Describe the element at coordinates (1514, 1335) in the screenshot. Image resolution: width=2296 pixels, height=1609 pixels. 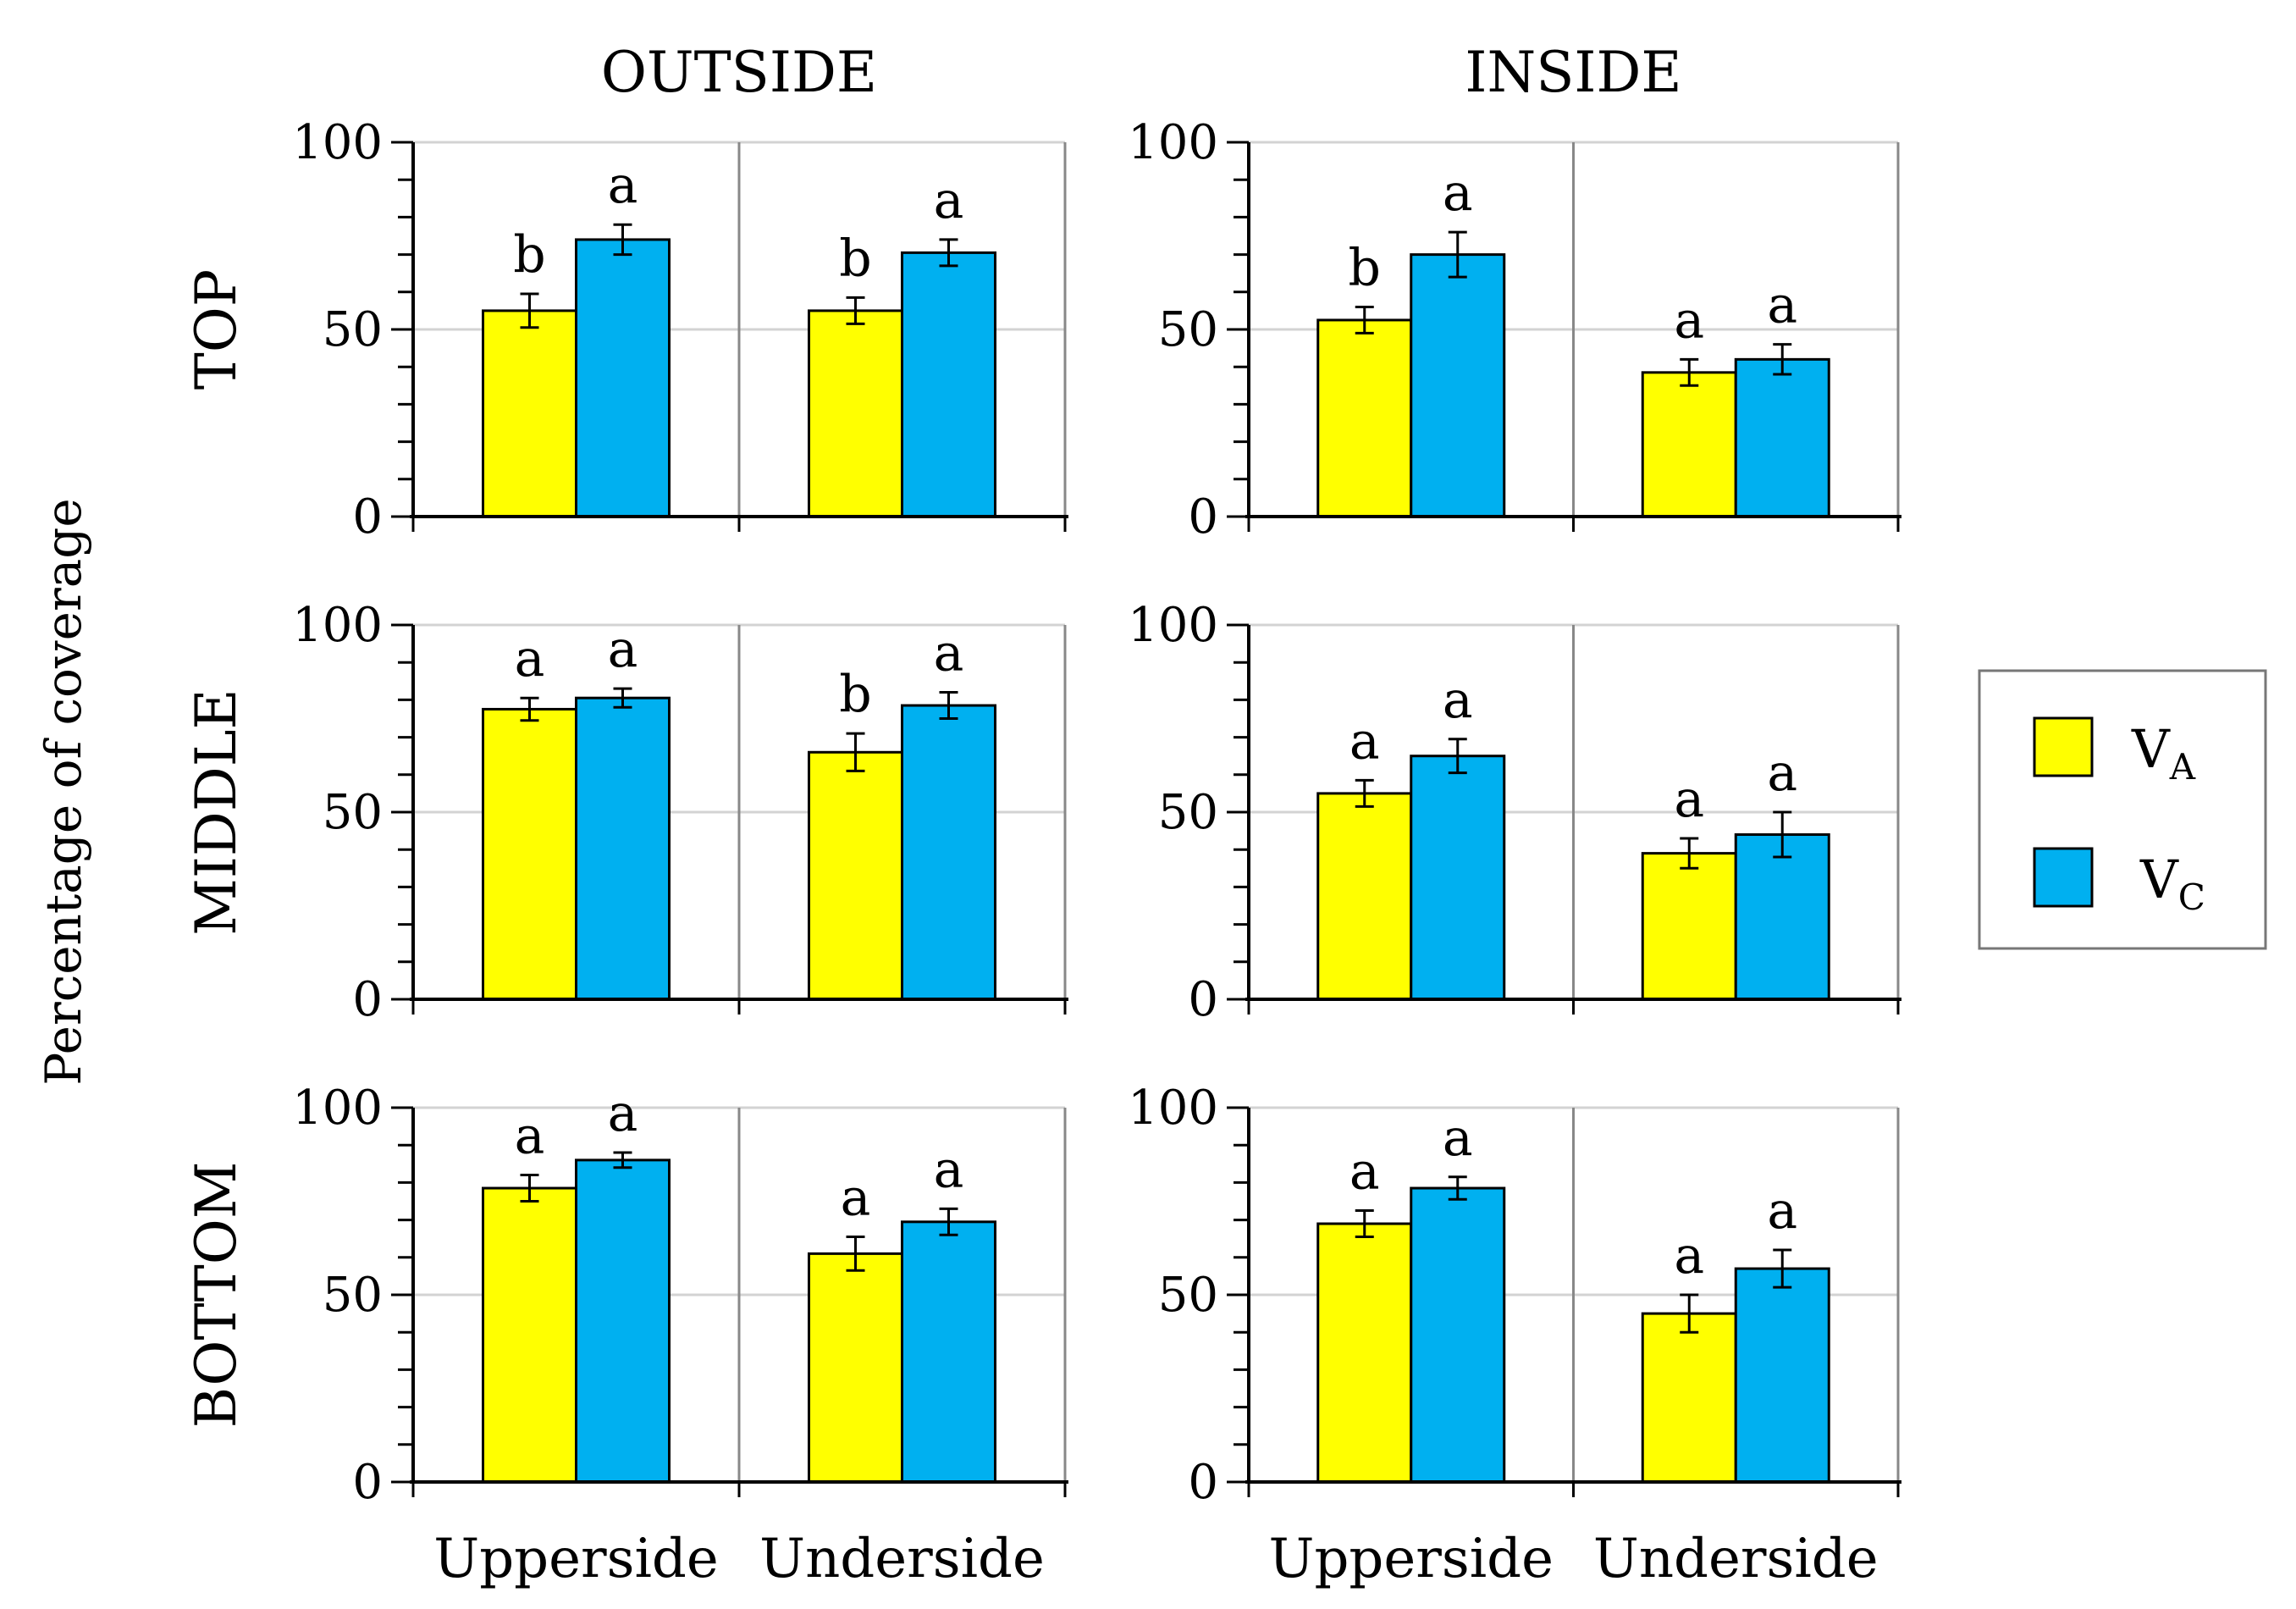
I see `panel-bottom-inside: a a a a 0 50 100 Upperside Underside` at that location.